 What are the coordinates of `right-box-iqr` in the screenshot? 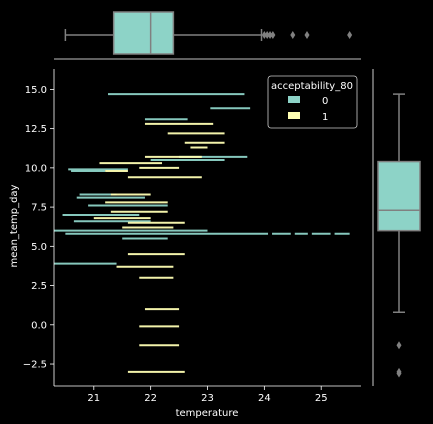 It's located at (399, 196).